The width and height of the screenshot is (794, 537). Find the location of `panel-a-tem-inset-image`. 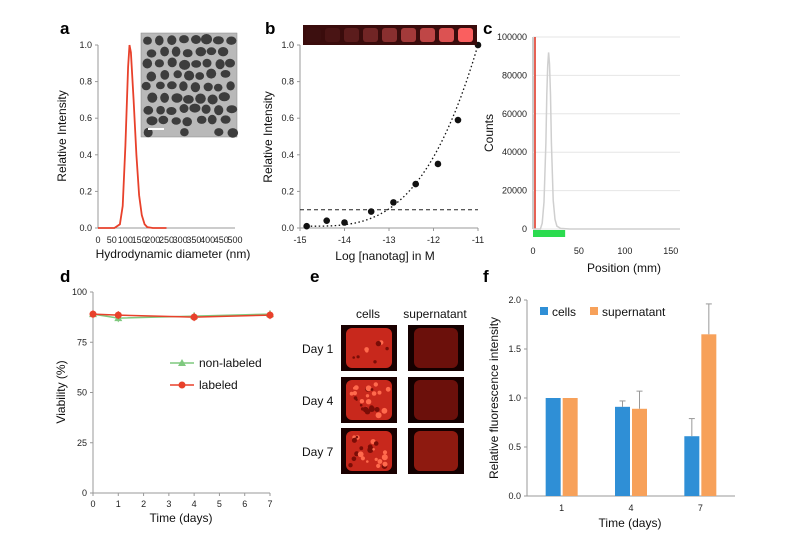

panel-a-tem-inset-image is located at coordinates (189, 85).